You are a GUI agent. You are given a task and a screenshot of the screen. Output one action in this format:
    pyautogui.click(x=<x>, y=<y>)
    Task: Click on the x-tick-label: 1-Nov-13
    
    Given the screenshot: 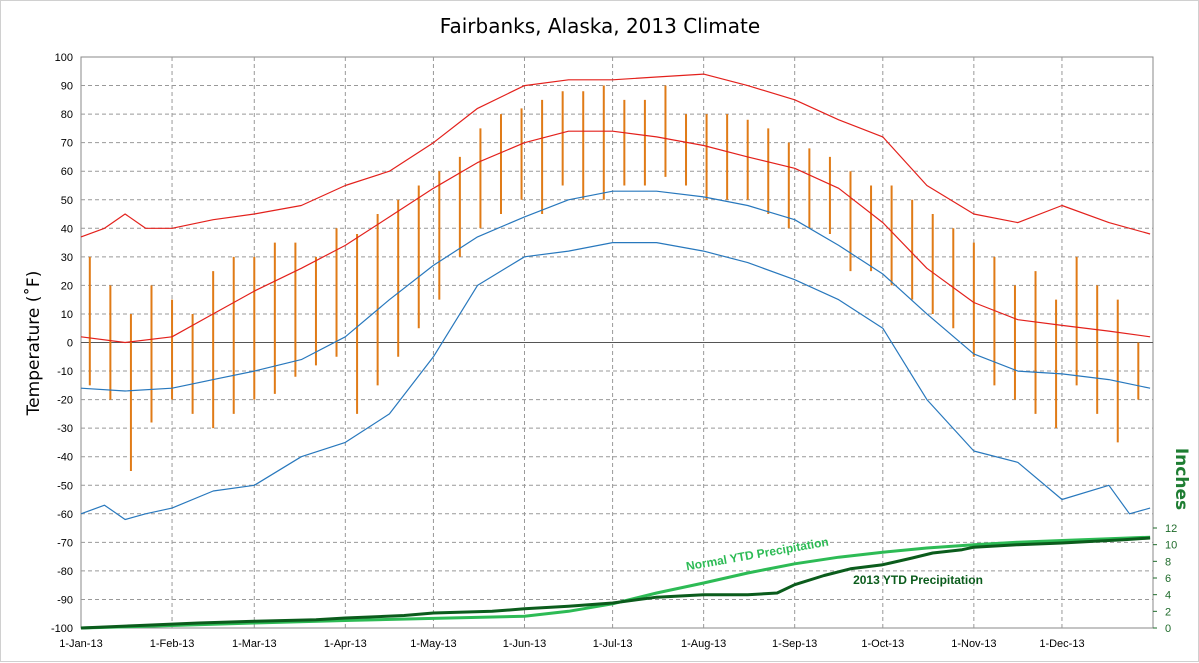 What is the action you would take?
    pyautogui.click(x=973, y=644)
    